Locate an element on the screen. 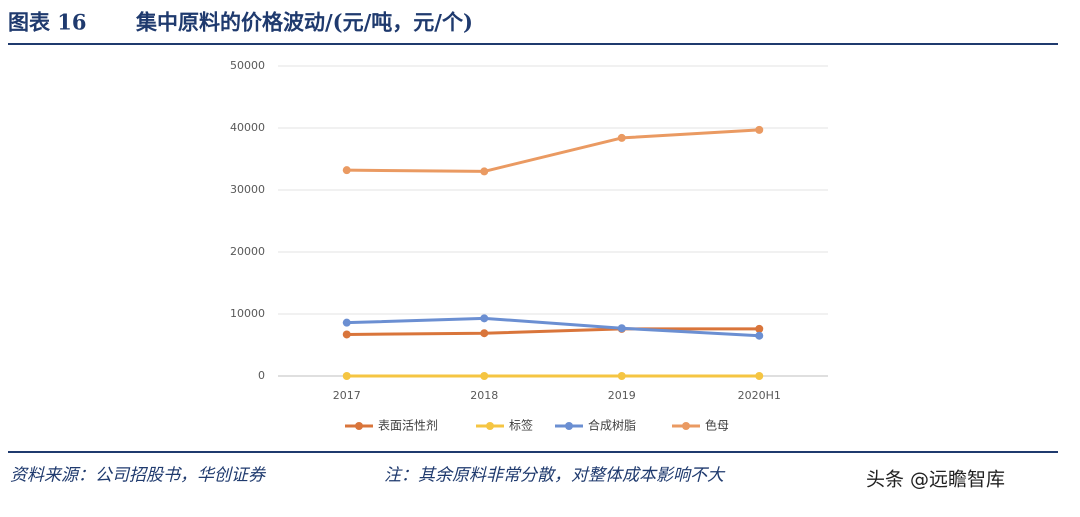 The image size is (1080, 517). y-tick-label: 20000 is located at coordinates (247, 251).